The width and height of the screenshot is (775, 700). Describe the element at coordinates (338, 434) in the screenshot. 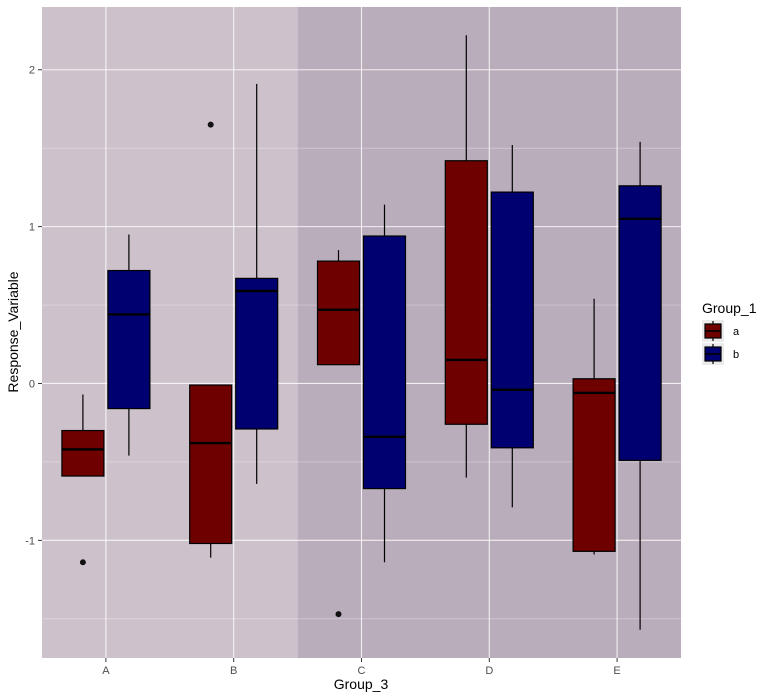

I see `box-a-C` at that location.